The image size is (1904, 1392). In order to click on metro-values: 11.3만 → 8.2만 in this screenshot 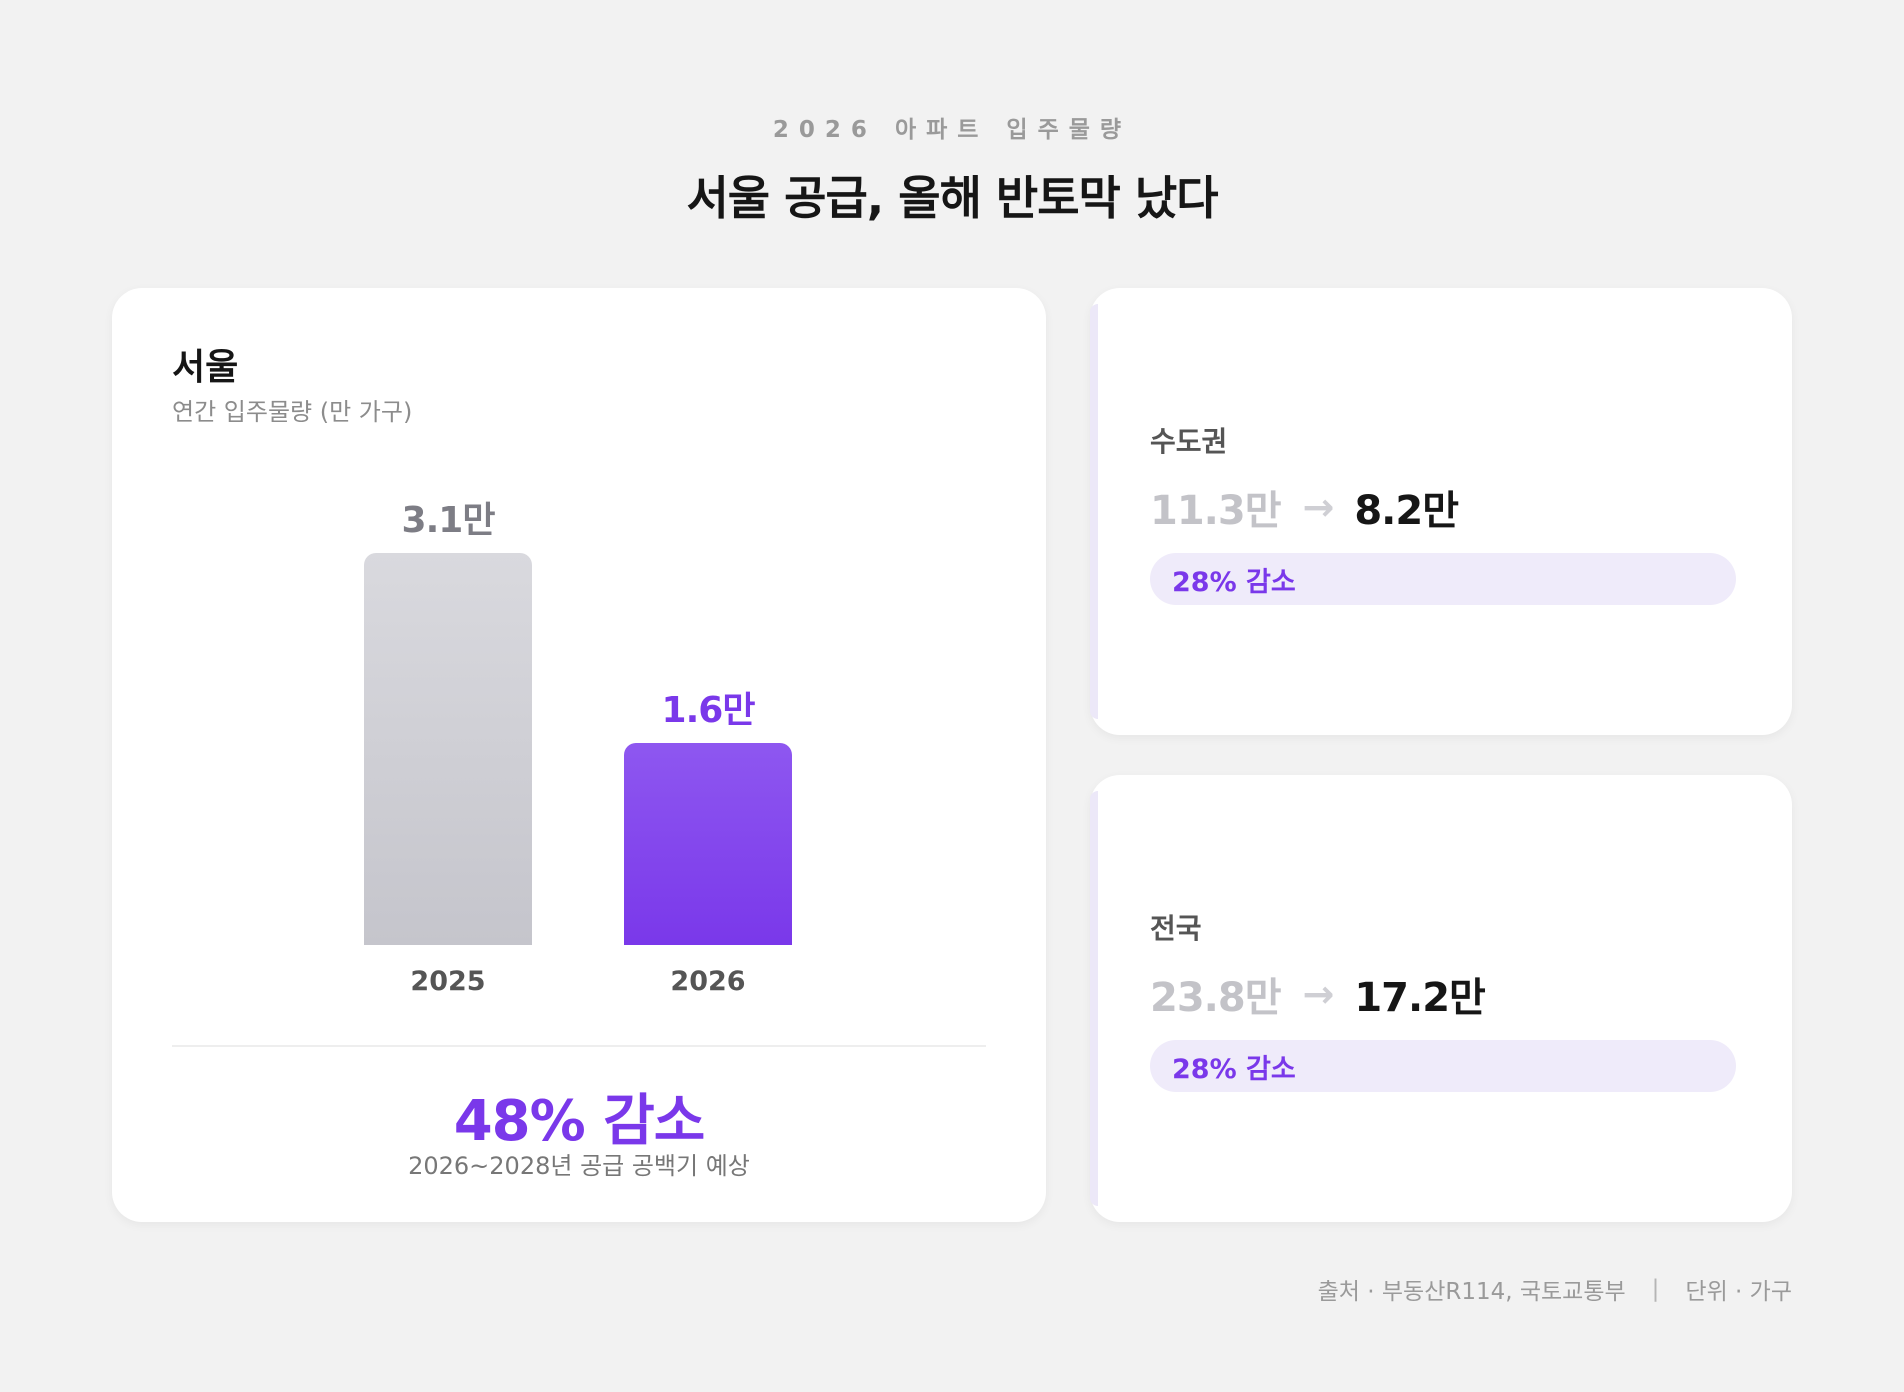, I will do `click(1304, 507)`.